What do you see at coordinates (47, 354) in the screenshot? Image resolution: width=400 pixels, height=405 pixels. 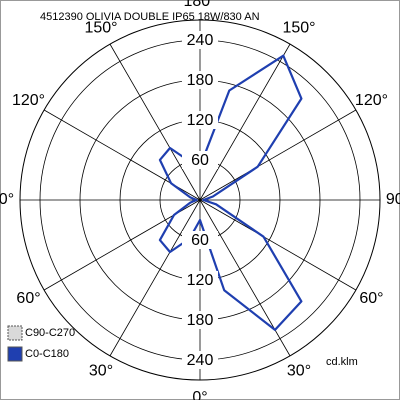 I see `legend-label: C0-C180` at bounding box center [47, 354].